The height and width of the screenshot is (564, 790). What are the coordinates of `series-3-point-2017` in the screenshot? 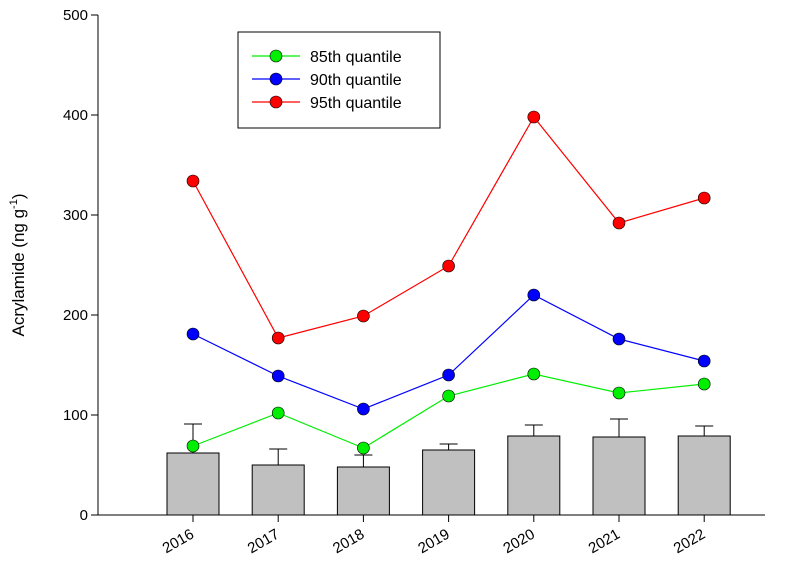 It's located at (278, 338).